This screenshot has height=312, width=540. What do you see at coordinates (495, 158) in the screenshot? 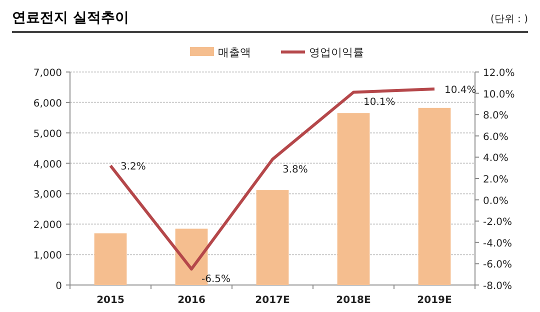
I see `y2-tick-label: 4.0%` at bounding box center [495, 158].